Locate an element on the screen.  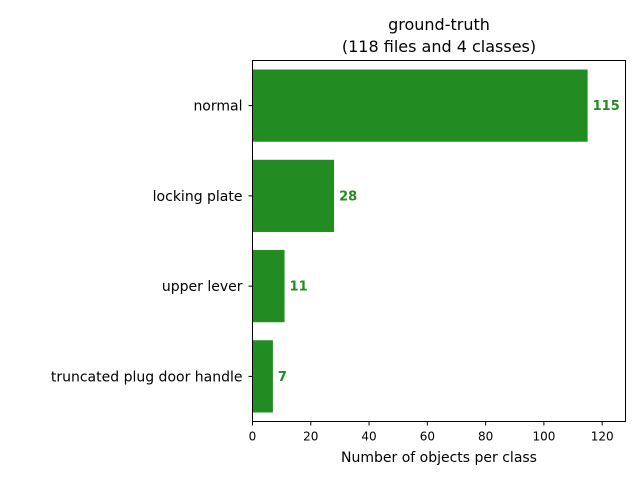
category-label-3: truncated plug door handle is located at coordinates (147, 377).